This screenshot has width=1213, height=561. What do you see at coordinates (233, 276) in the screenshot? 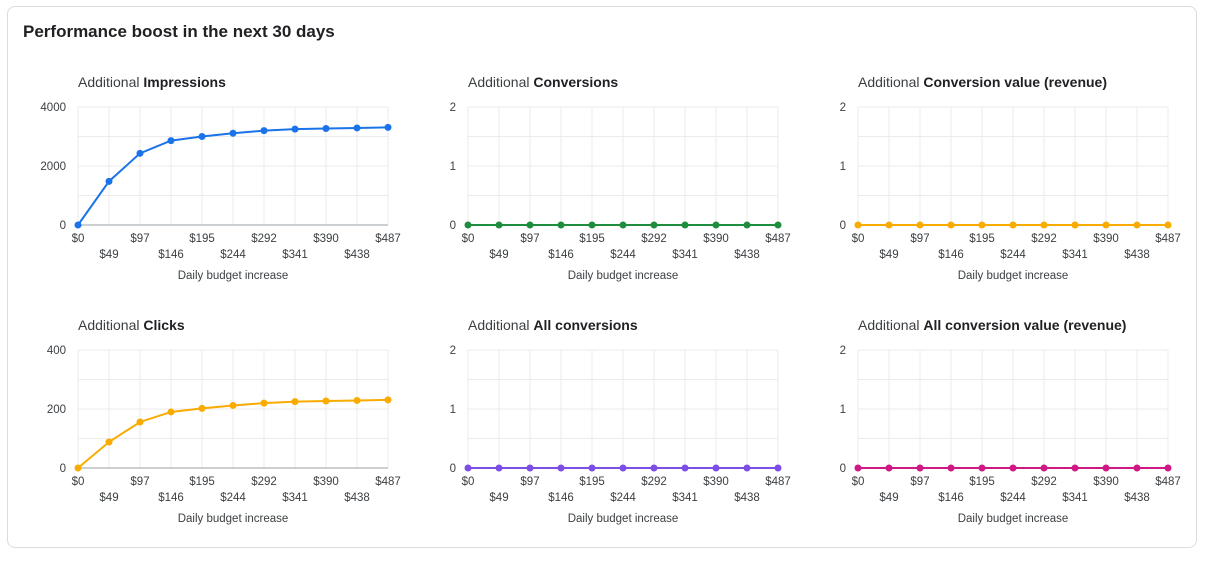
I see `x-axis-label: Daily budget increase` at bounding box center [233, 276].